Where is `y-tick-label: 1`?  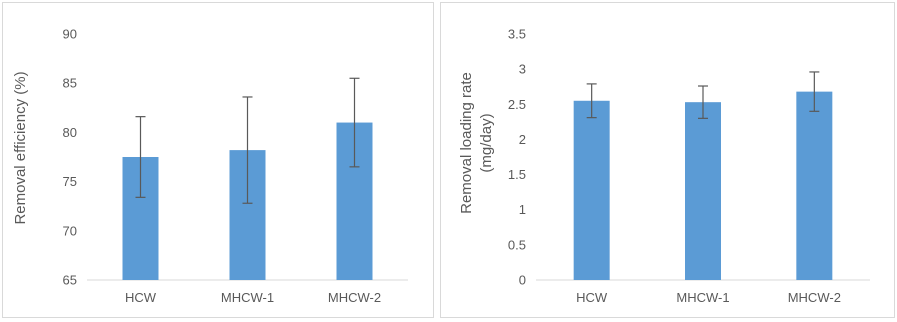 y-tick-label: 1 is located at coordinates (522, 209).